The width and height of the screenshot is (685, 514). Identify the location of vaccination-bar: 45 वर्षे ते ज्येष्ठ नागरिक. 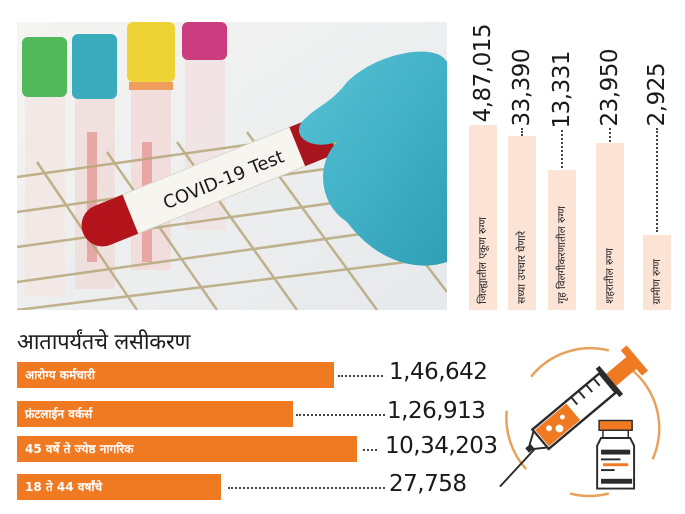
(187, 449).